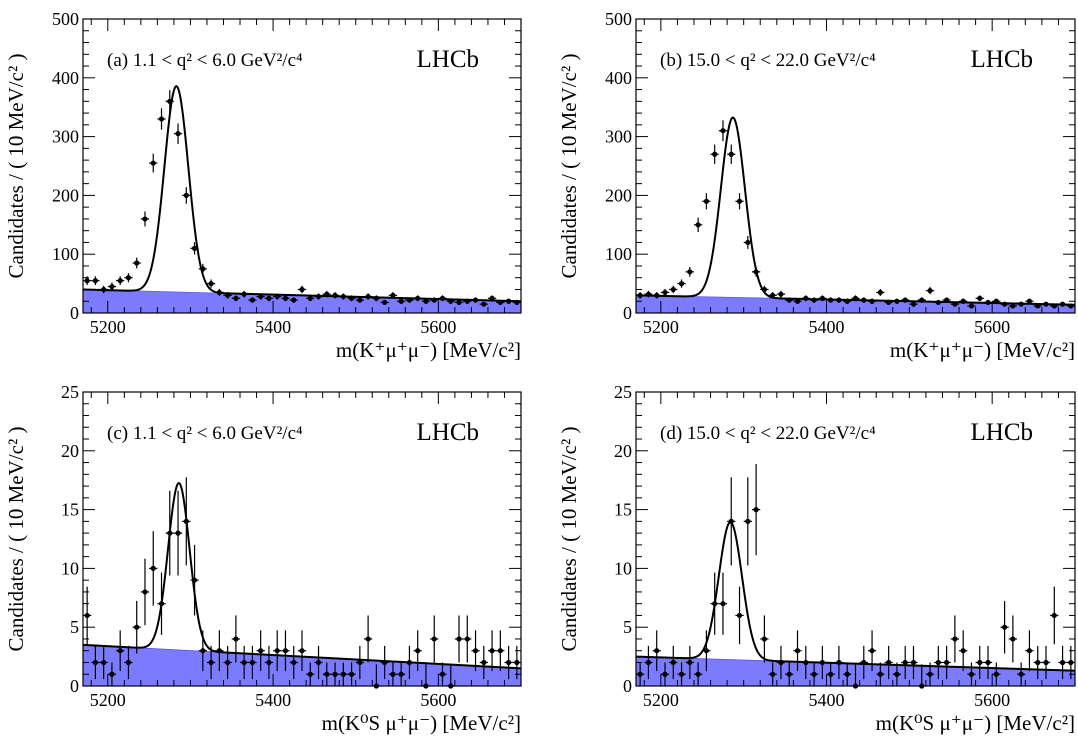 This screenshot has width=1078, height=739. What do you see at coordinates (661, 700) in the screenshot?
I see `x-tick-label: 5200` at bounding box center [661, 700].